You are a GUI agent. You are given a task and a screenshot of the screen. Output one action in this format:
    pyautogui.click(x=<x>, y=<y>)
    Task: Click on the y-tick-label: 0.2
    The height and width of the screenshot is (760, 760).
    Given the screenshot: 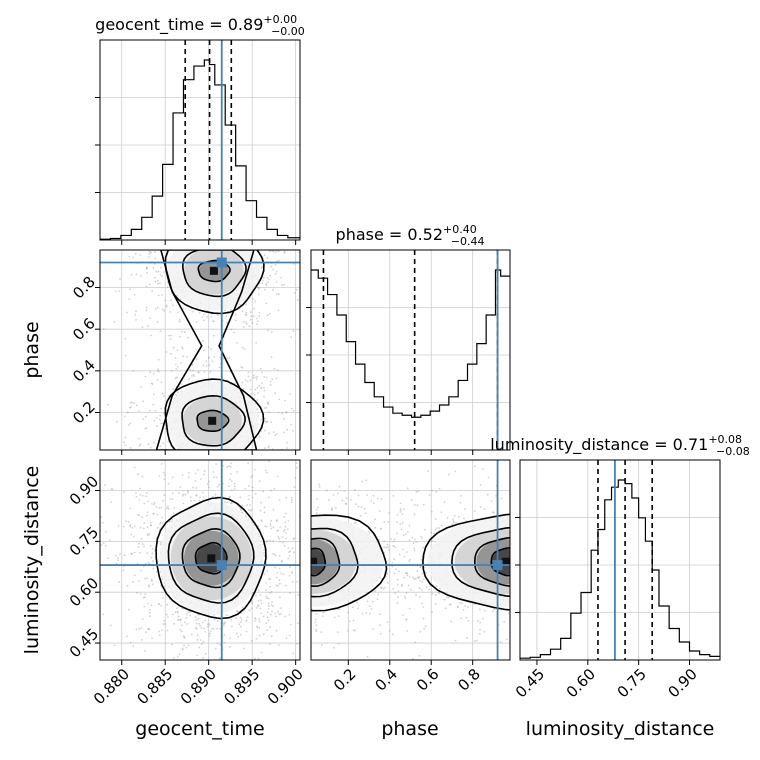 What is the action you would take?
    pyautogui.click(x=84, y=413)
    